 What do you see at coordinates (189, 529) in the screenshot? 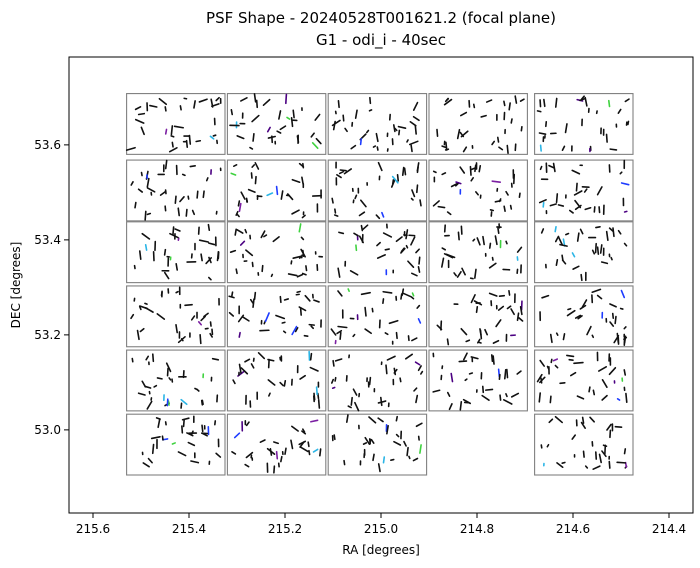
I see `x-tick-label: 215.4` at bounding box center [189, 529].